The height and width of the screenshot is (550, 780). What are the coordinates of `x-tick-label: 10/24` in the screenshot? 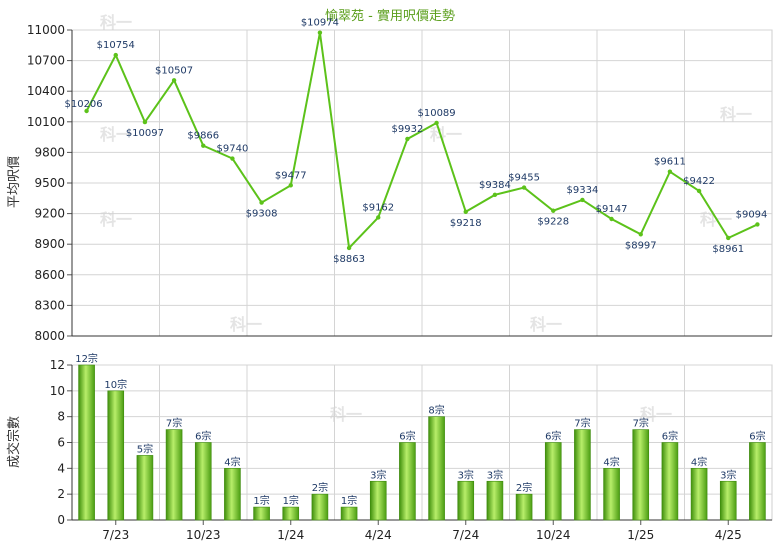 It's located at (553, 535).